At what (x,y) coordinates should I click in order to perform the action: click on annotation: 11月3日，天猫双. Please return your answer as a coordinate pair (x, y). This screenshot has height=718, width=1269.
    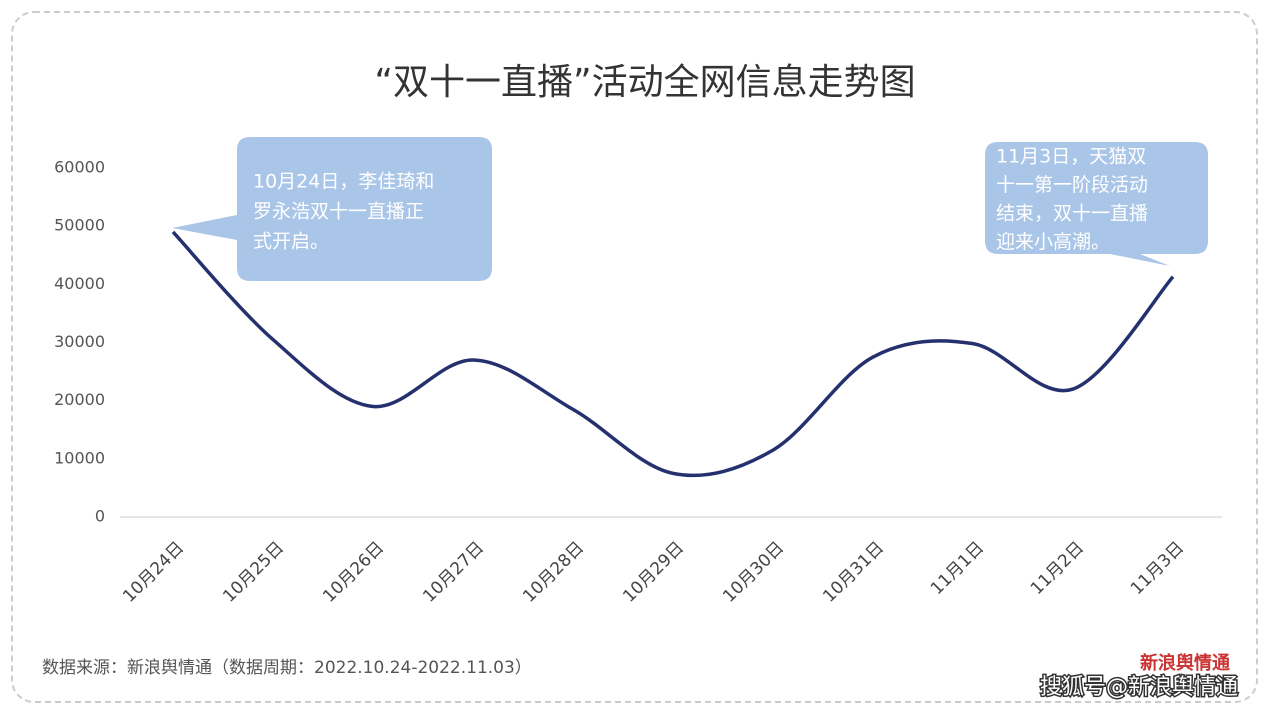
    Looking at the image, I should click on (1071, 157).